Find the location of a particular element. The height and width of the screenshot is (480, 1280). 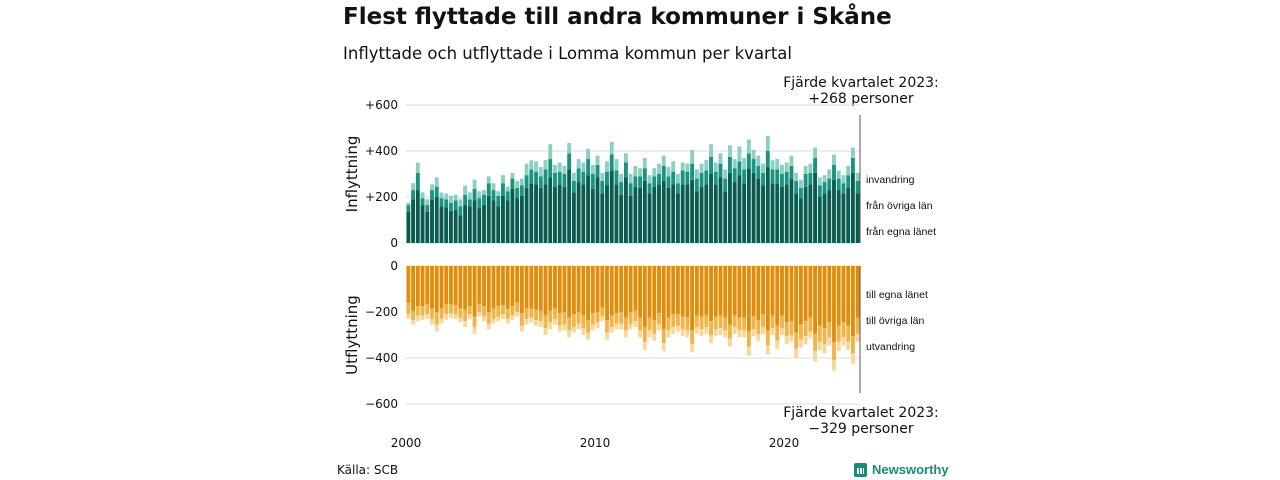

annotation-bottom-line1: Fjärde kvartalet 2023: is located at coordinates (861, 413).